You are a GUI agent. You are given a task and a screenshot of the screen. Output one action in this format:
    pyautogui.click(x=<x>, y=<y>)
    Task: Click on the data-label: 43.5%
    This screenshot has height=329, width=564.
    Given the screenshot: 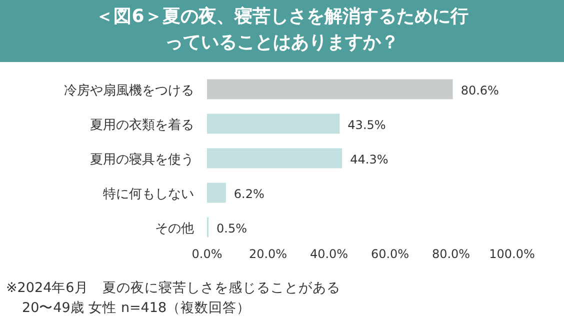 What is the action you would take?
    pyautogui.click(x=367, y=125)
    